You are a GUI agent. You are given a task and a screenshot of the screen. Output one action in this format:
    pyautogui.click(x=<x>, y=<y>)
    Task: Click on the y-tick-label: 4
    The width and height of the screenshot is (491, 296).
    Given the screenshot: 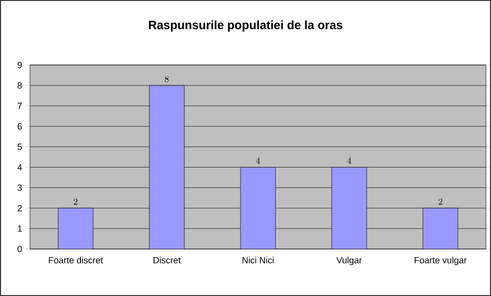 What is the action you would take?
    pyautogui.click(x=19, y=167)
    